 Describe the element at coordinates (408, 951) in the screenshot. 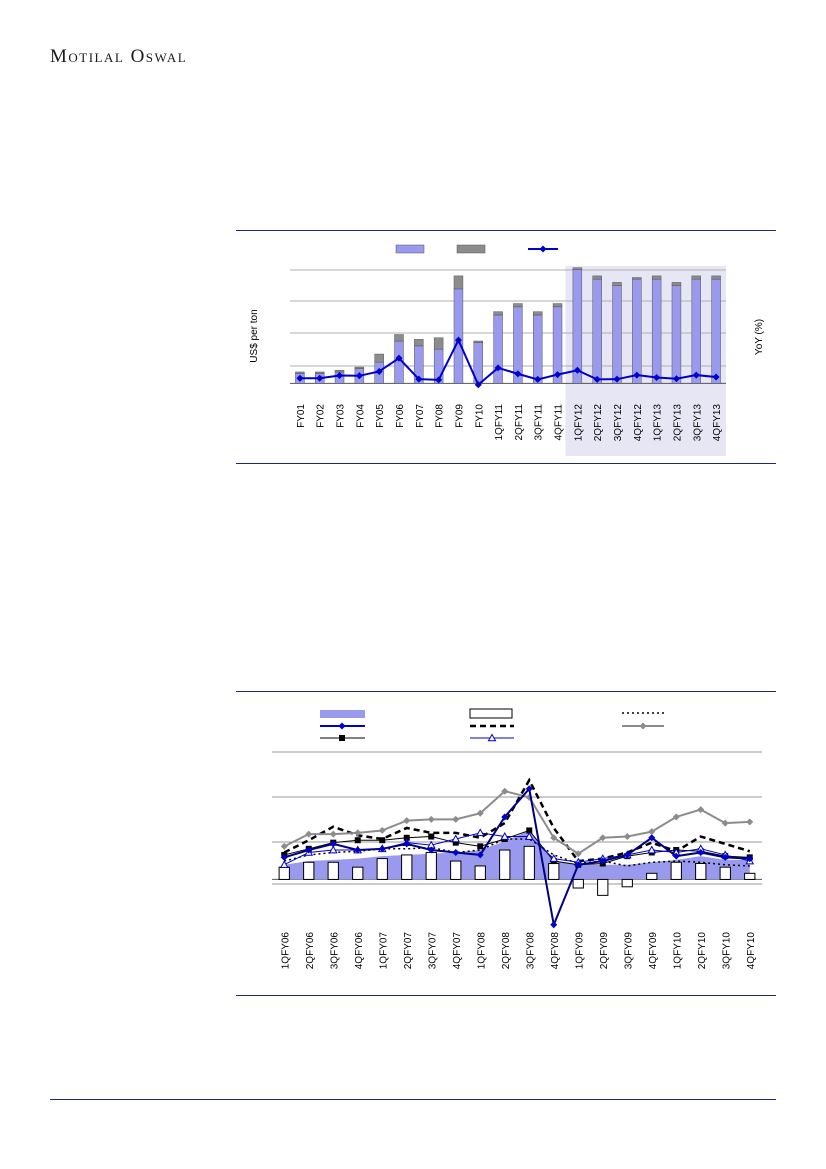

I see `x-tick-label: 2QFY07` at that location.